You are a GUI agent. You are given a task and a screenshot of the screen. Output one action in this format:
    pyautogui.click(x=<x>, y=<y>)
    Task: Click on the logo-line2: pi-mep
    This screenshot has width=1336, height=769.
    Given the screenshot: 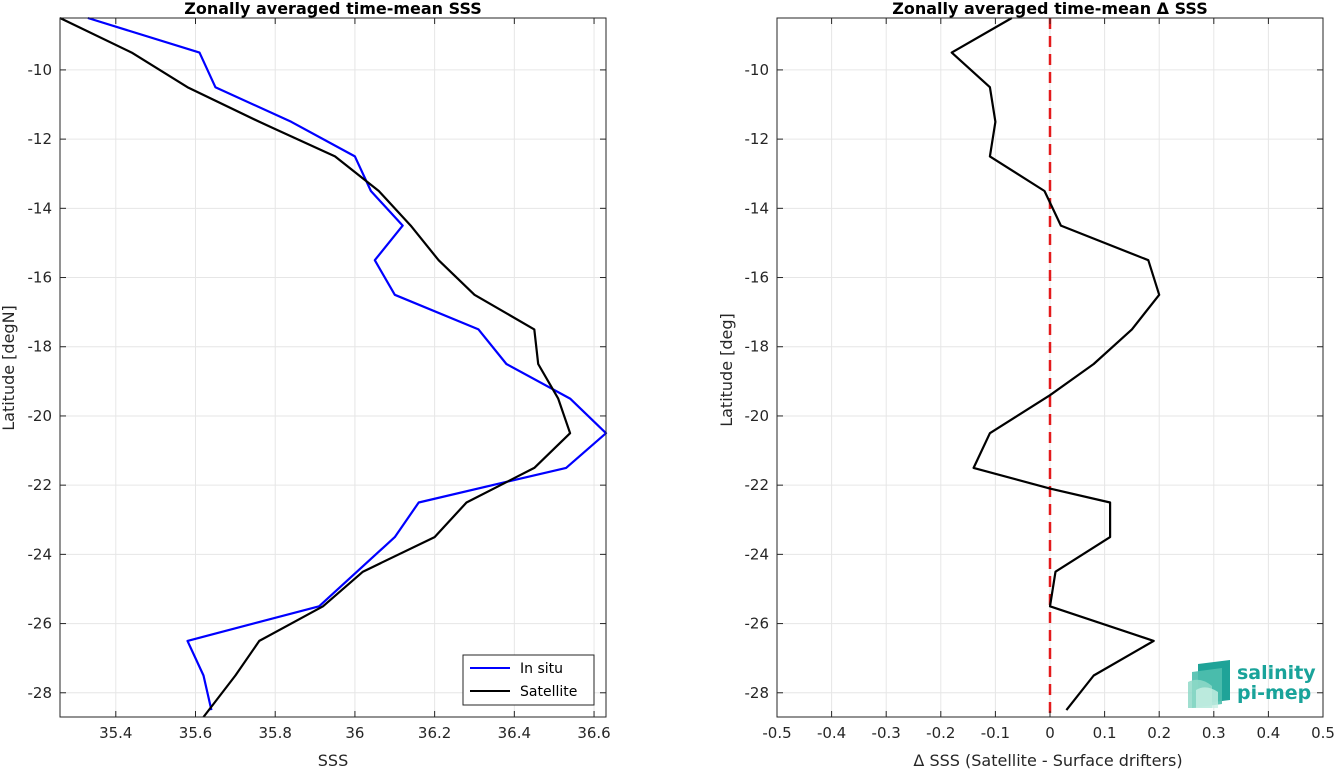 What is the action you would take?
    pyautogui.click(x=1274, y=693)
    